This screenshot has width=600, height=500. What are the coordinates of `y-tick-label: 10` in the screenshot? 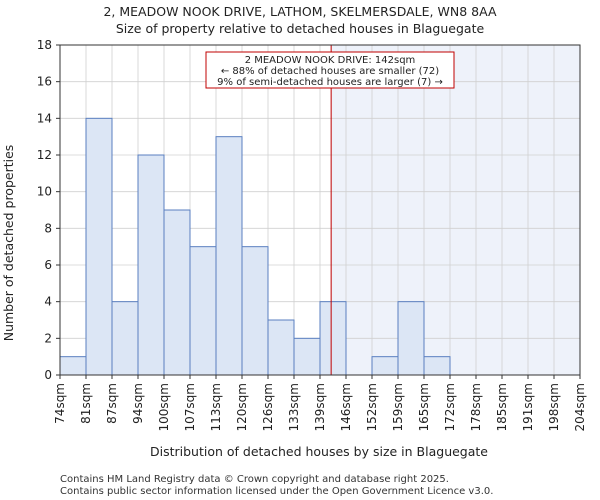 It's located at (44, 192).